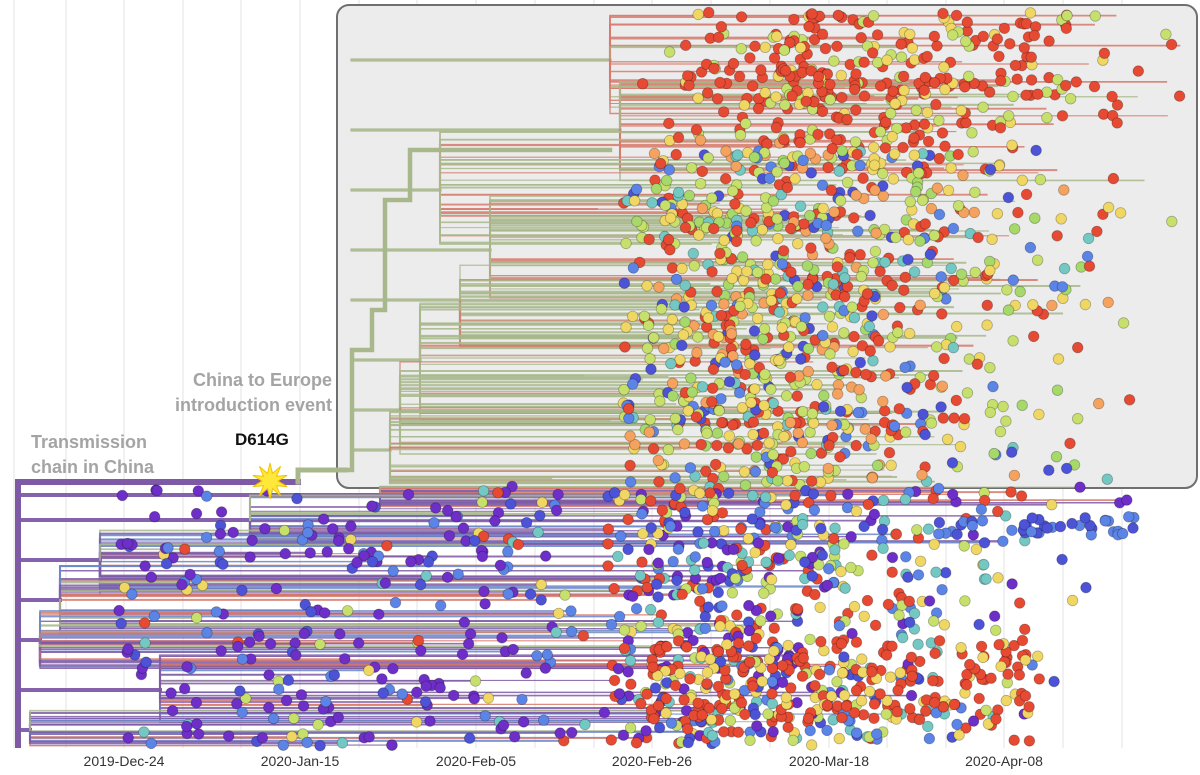 The image size is (1200, 775). Describe the element at coordinates (957, 724) in the screenshot. I see `tree-tip-1909` at that location.